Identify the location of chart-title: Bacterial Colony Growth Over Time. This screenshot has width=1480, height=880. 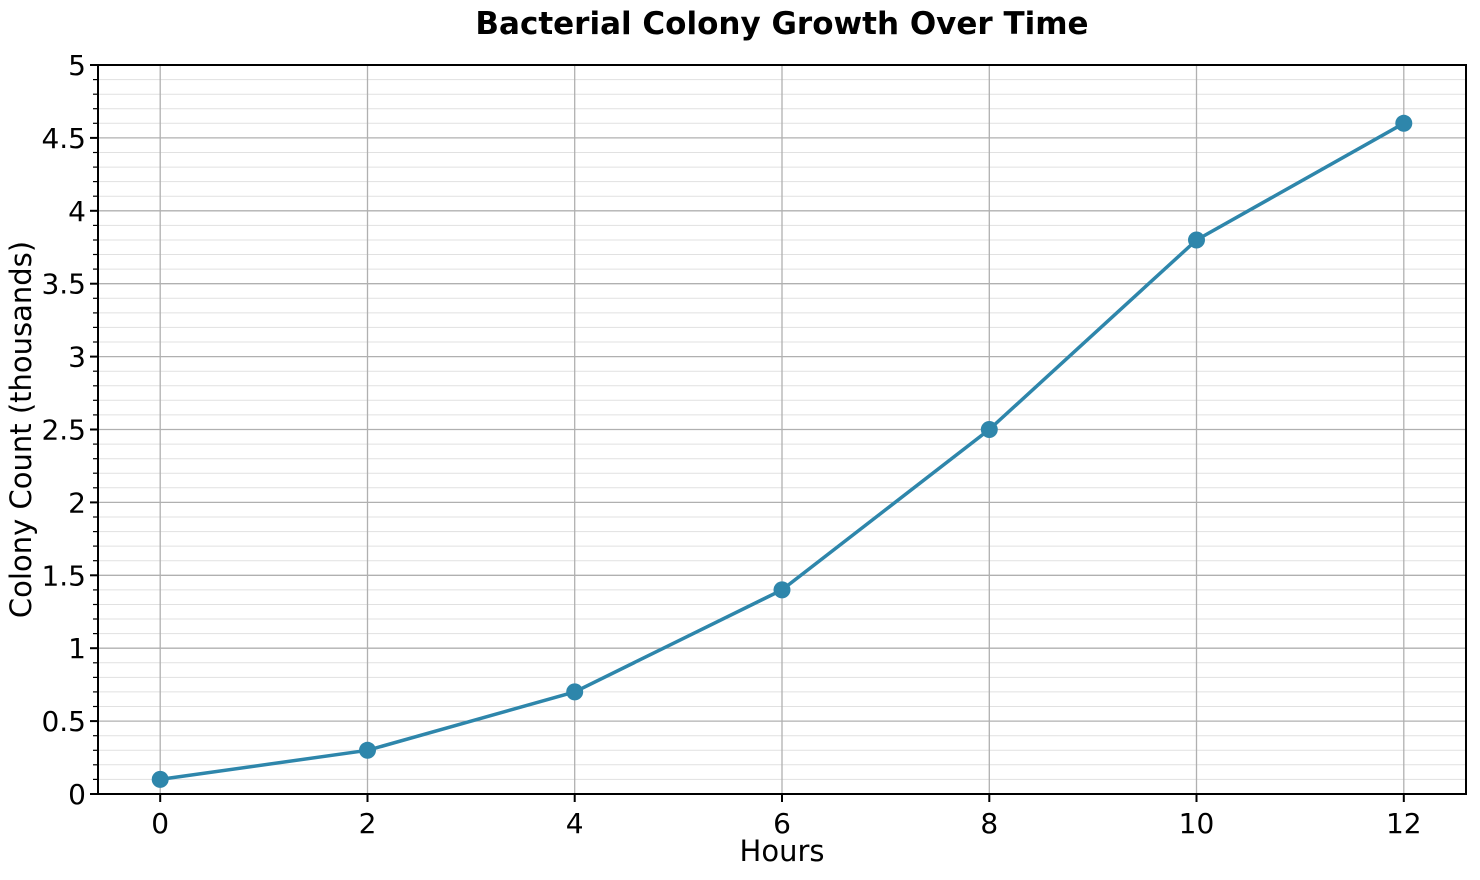
(782, 24).